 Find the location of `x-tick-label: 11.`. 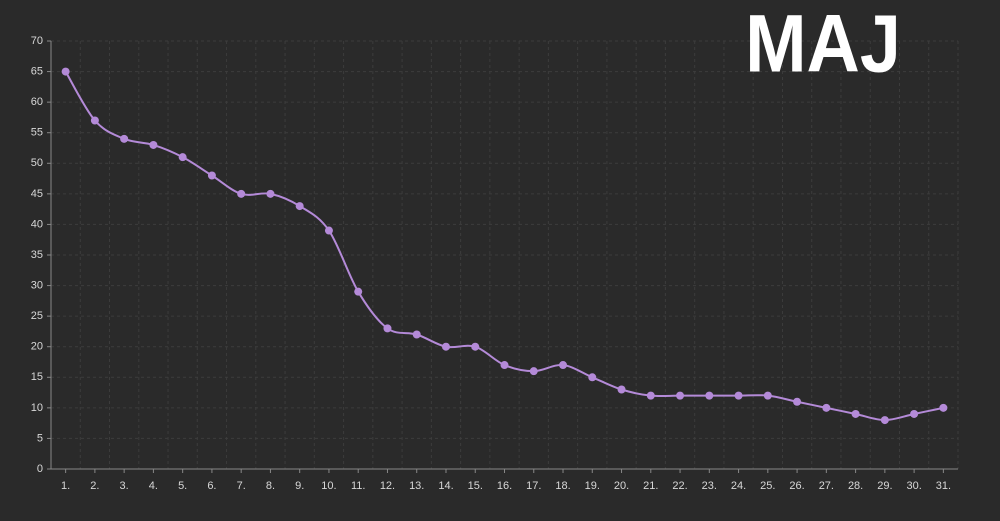

x-tick-label: 11. is located at coordinates (358, 486).